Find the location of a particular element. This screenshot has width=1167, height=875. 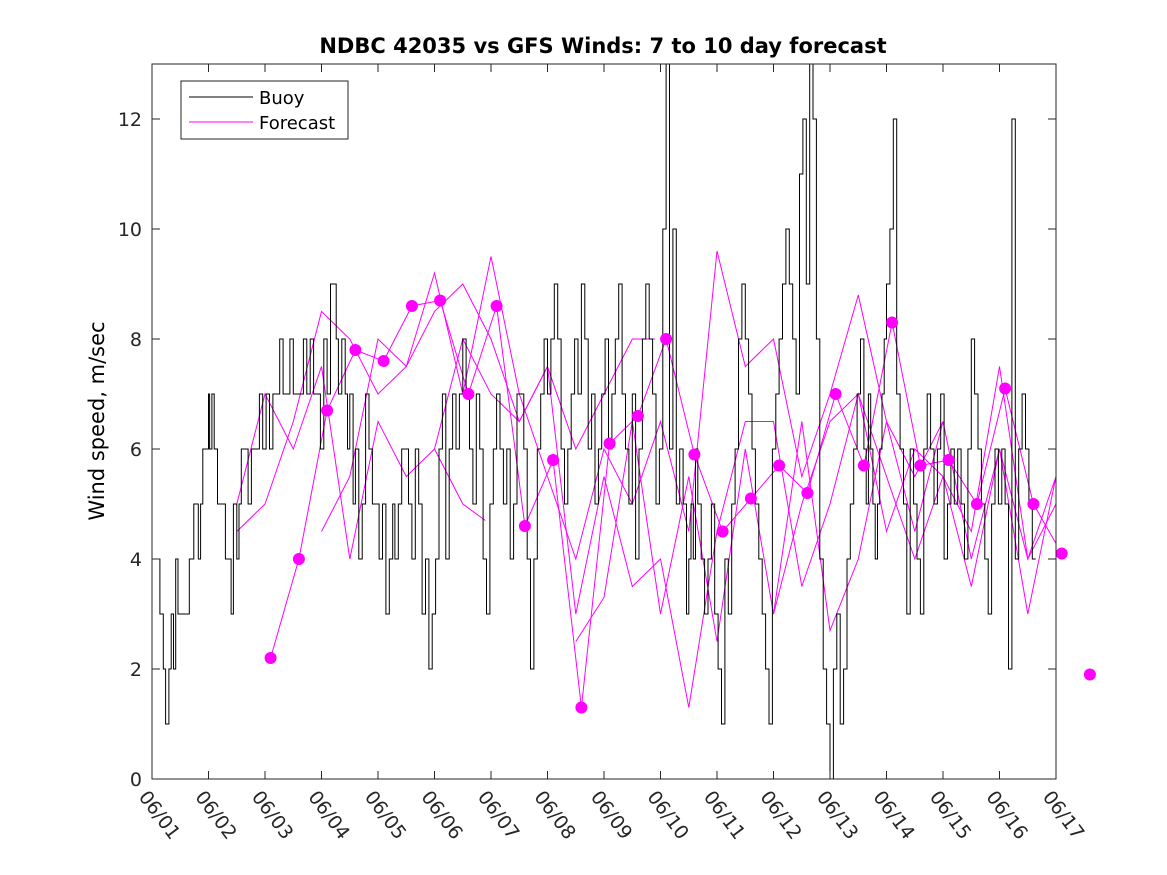

legend-box is located at coordinates (264, 110).